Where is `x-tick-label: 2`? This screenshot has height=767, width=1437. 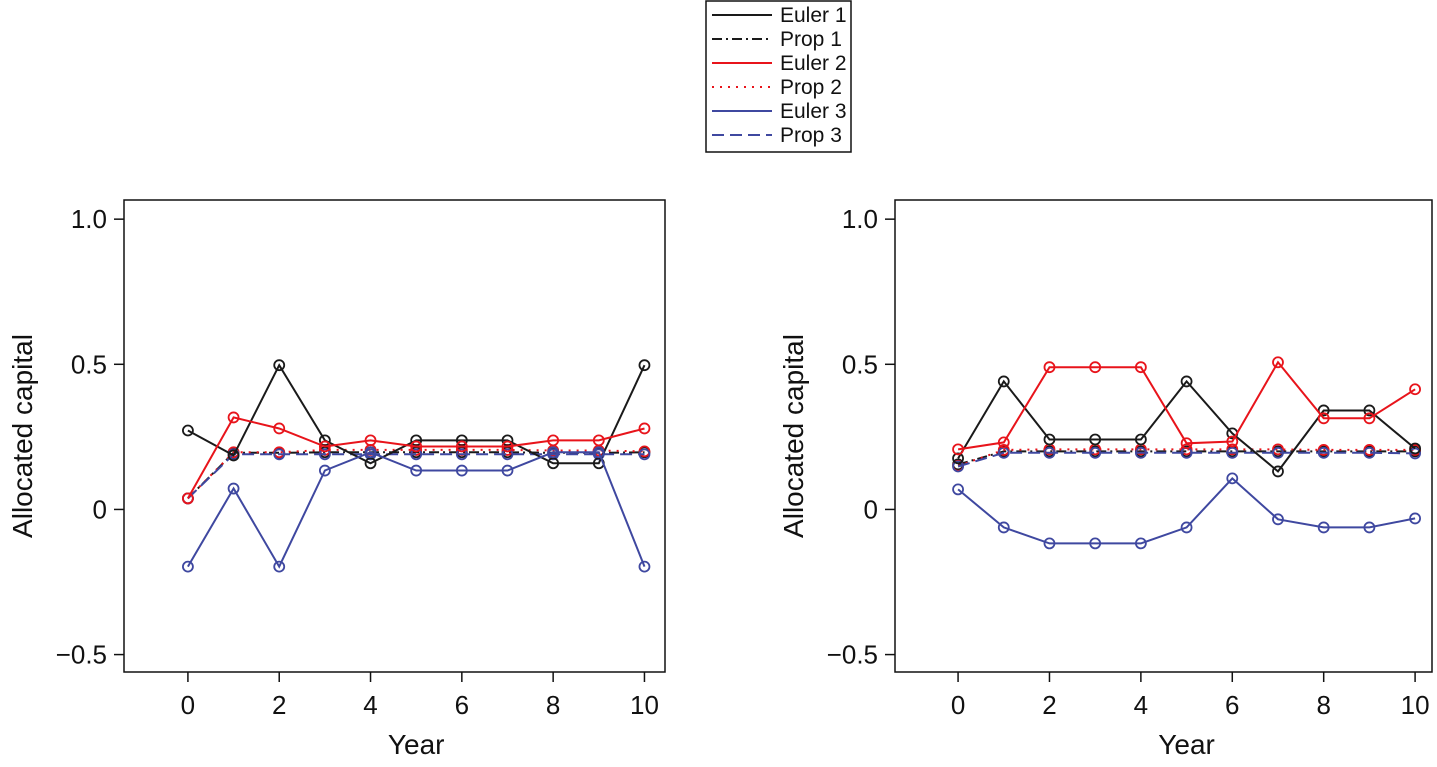 x-tick-label: 2 is located at coordinates (279, 705).